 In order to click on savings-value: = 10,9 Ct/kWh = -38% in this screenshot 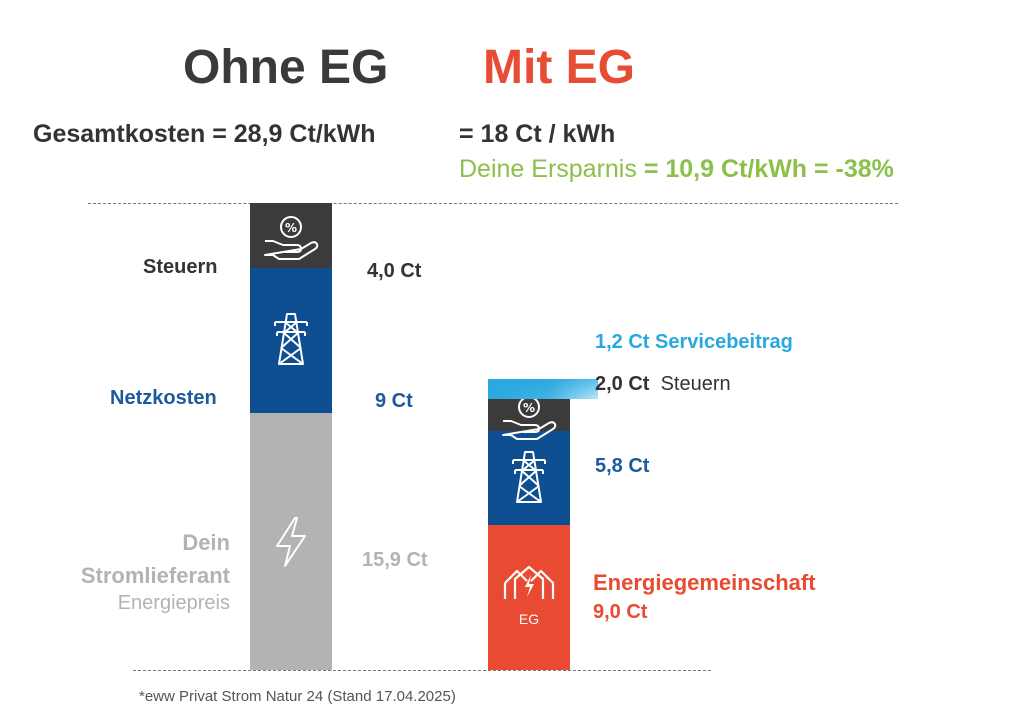, I will do `click(768, 169)`.